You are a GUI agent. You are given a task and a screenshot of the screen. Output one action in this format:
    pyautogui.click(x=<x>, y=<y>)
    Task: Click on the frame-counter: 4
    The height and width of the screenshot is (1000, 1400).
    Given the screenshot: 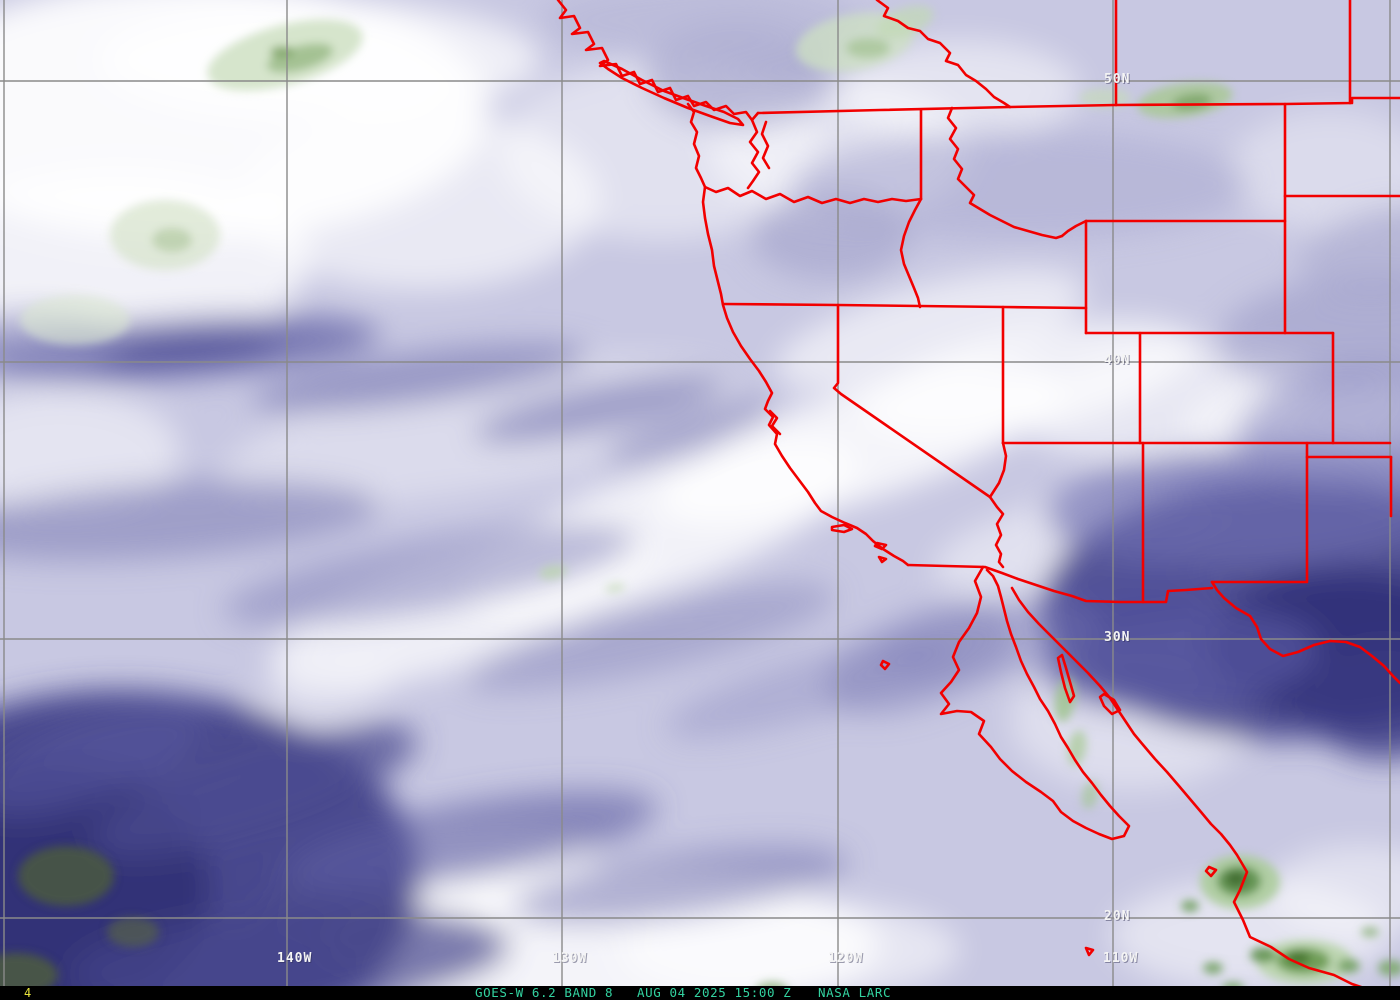 What is the action you would take?
    pyautogui.click(x=28, y=993)
    